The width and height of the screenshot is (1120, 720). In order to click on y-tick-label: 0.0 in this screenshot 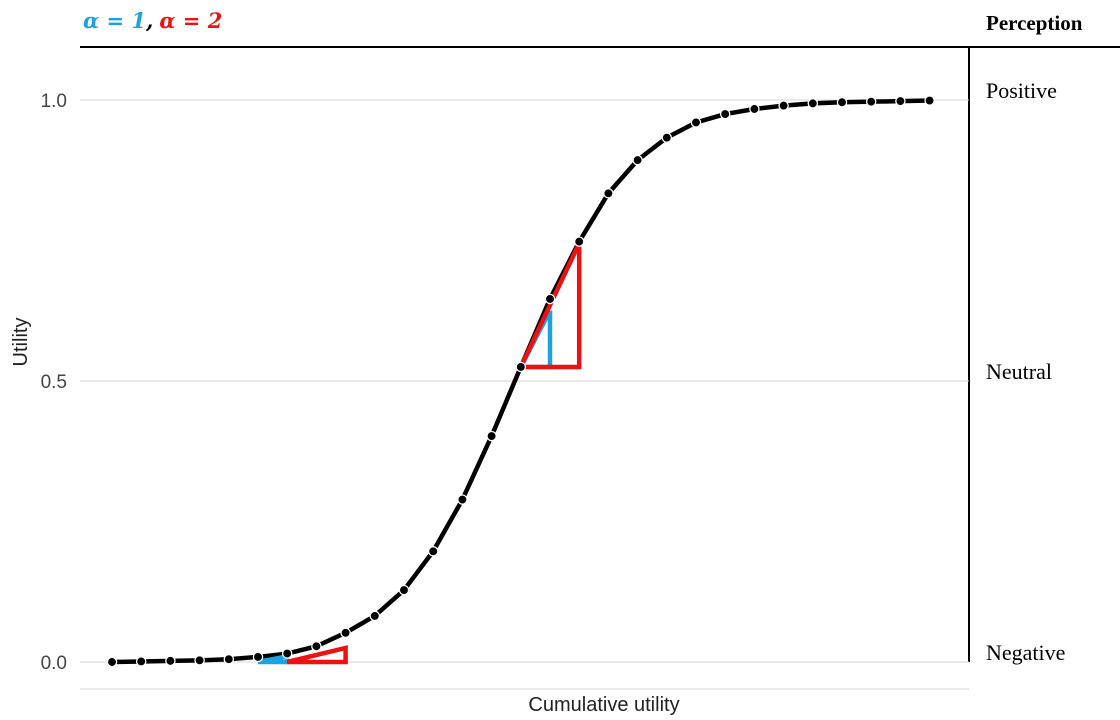, I will do `click(54, 663)`.